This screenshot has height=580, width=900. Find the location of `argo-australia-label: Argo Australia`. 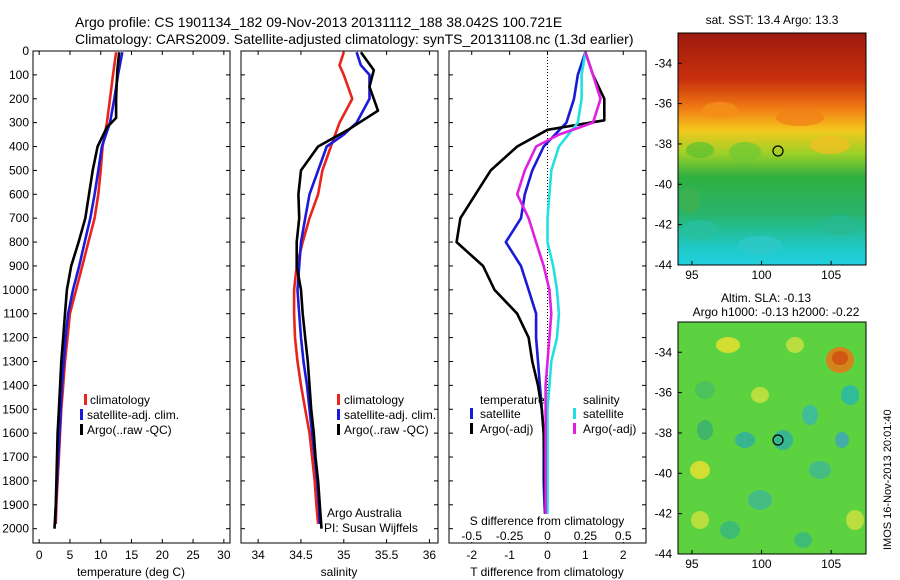

argo-australia-label: Argo Australia is located at coordinates (364, 513).